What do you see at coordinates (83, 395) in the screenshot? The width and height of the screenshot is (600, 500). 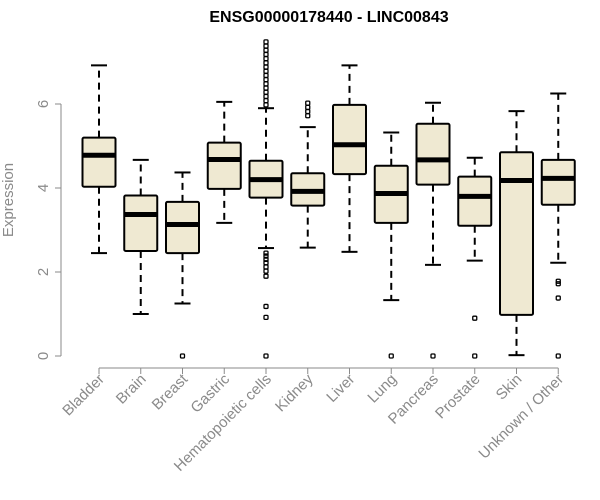 I see `x-tick-label: Bladder` at bounding box center [83, 395].